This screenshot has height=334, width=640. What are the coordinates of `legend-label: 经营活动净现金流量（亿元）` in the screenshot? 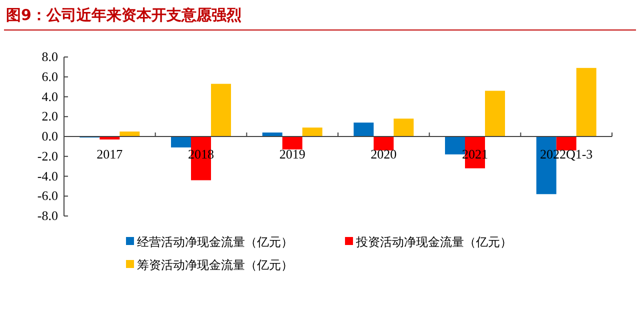 It's located at (215, 242).